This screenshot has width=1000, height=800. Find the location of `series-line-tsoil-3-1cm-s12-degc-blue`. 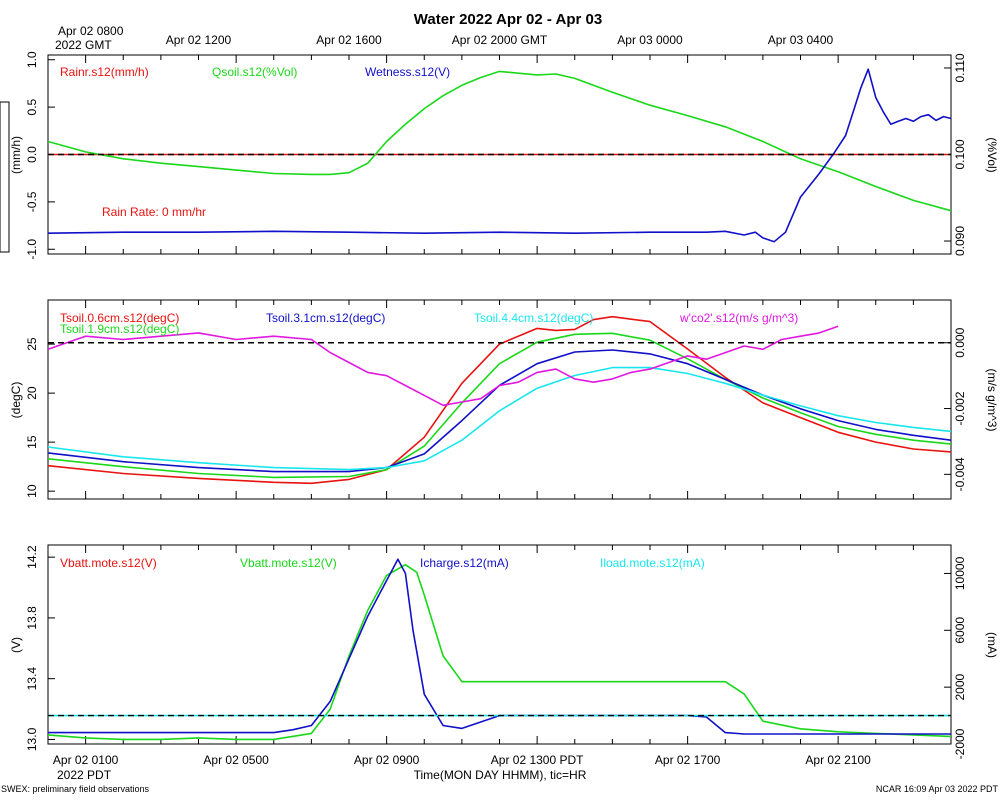

series-line-tsoil-3-1cm-s12-degc-blue is located at coordinates (499, 411).